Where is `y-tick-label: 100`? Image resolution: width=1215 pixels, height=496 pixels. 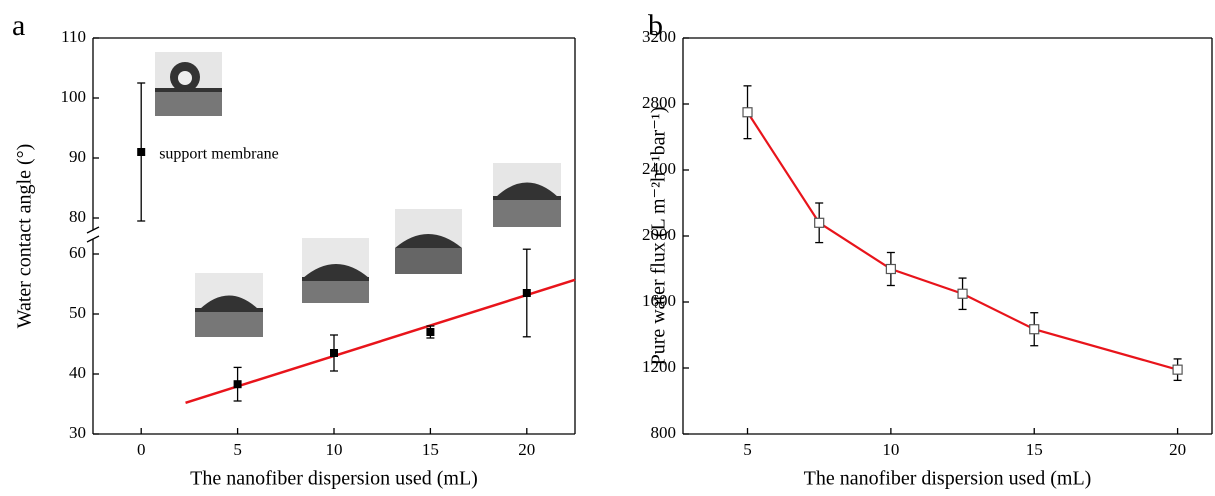 y-tick-label: 100 is located at coordinates (74, 96).